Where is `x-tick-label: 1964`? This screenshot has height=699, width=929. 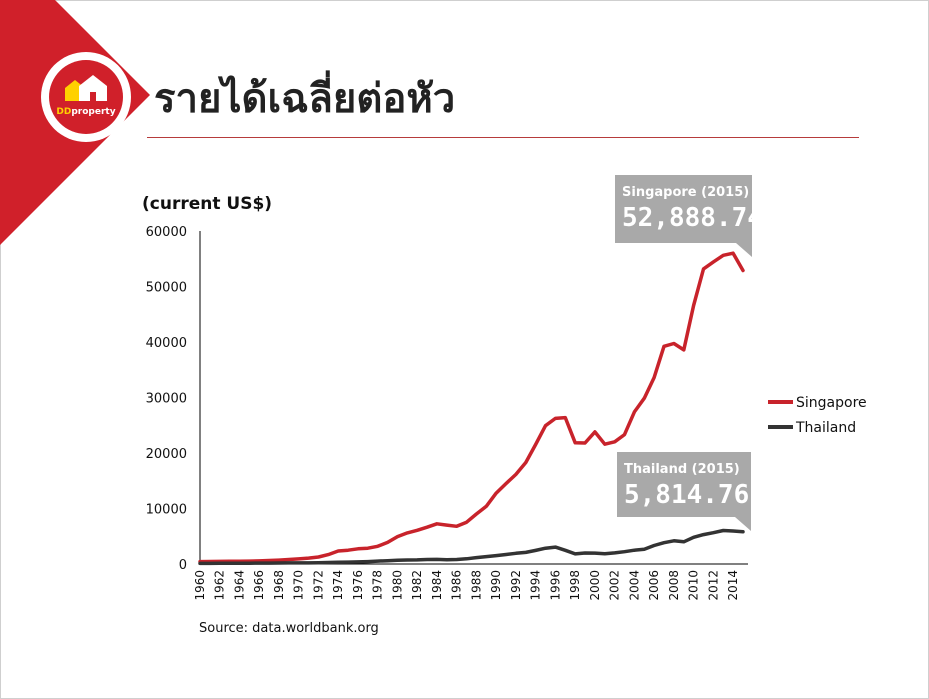 x-tick-label: 1964 is located at coordinates (239, 585).